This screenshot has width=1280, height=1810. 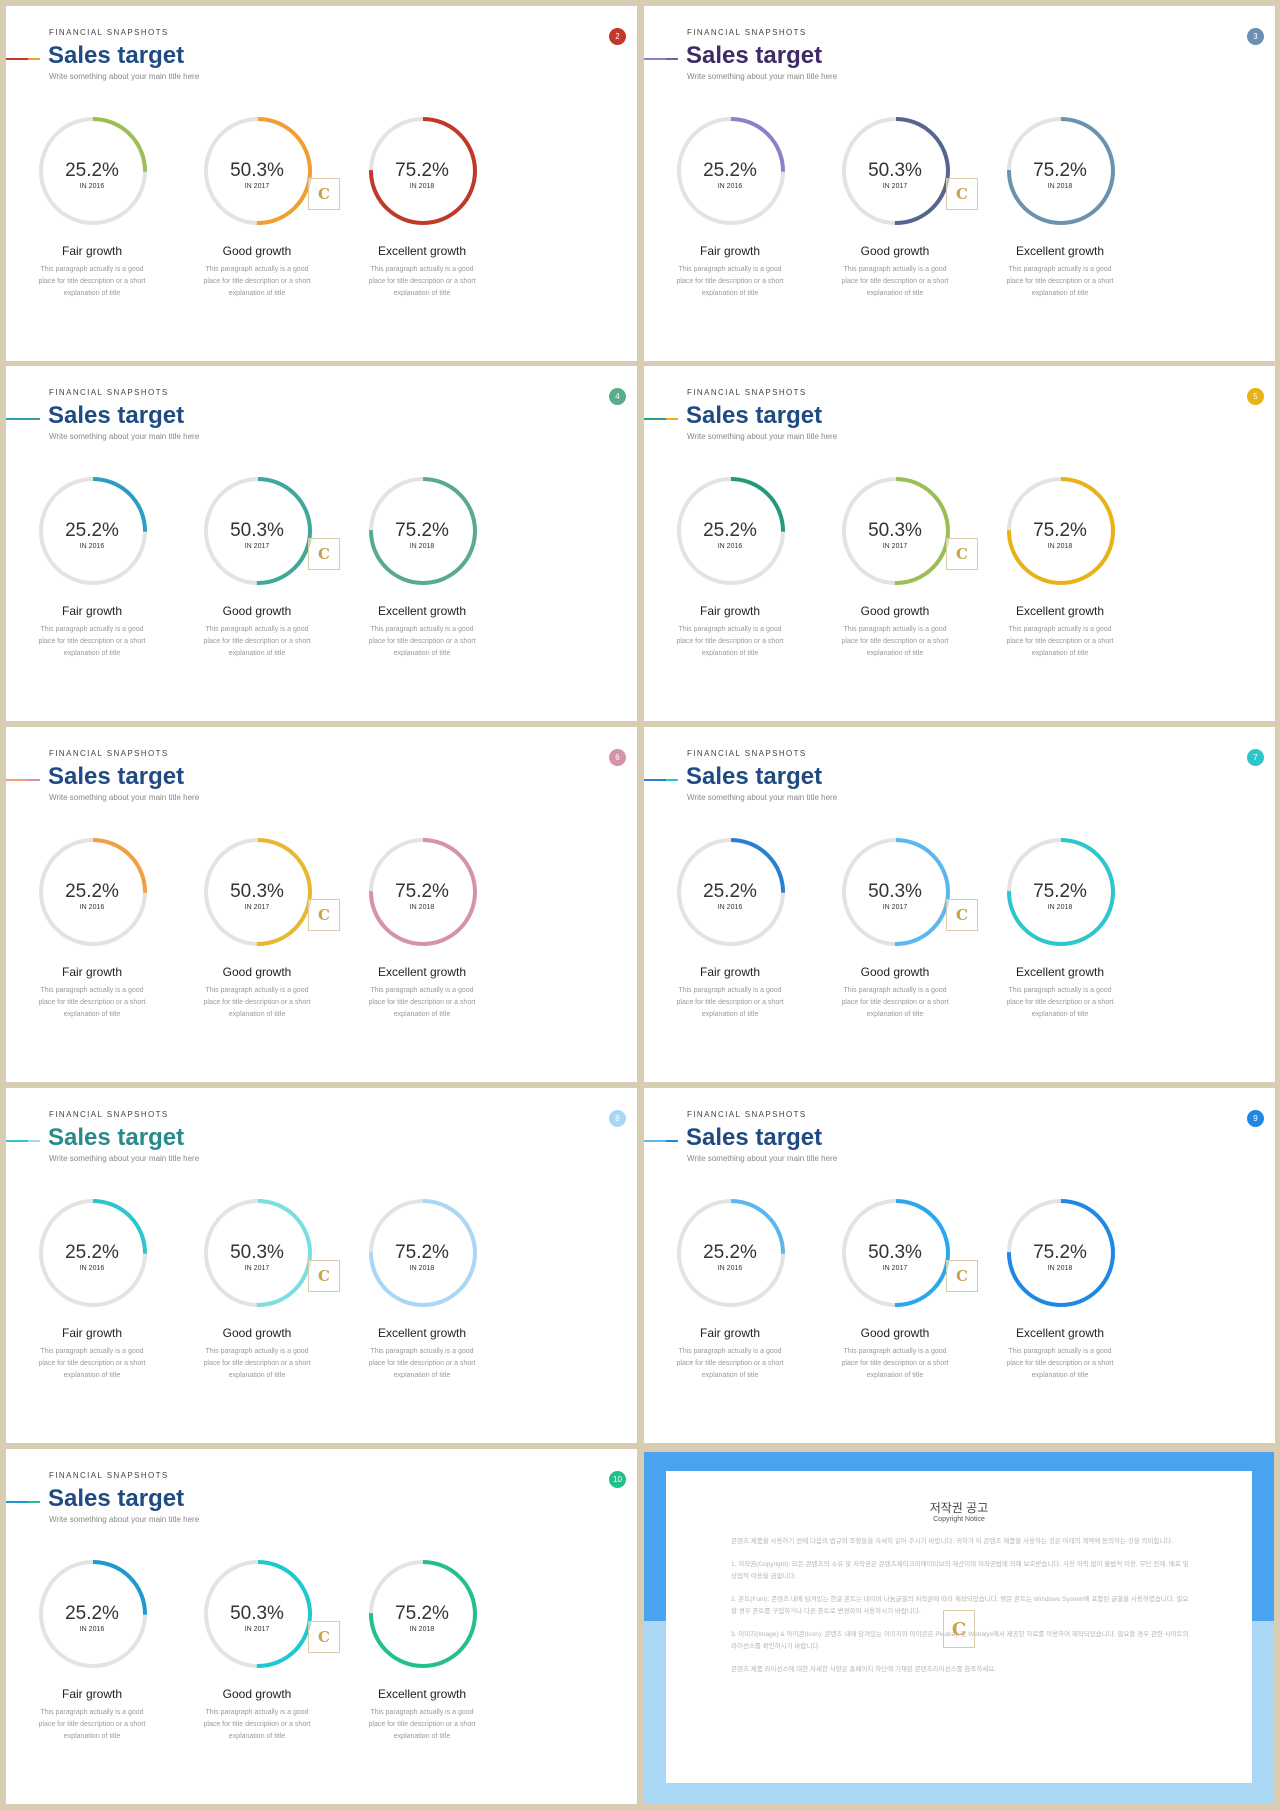 I want to click on page-number-badge: 4, so click(x=617, y=396).